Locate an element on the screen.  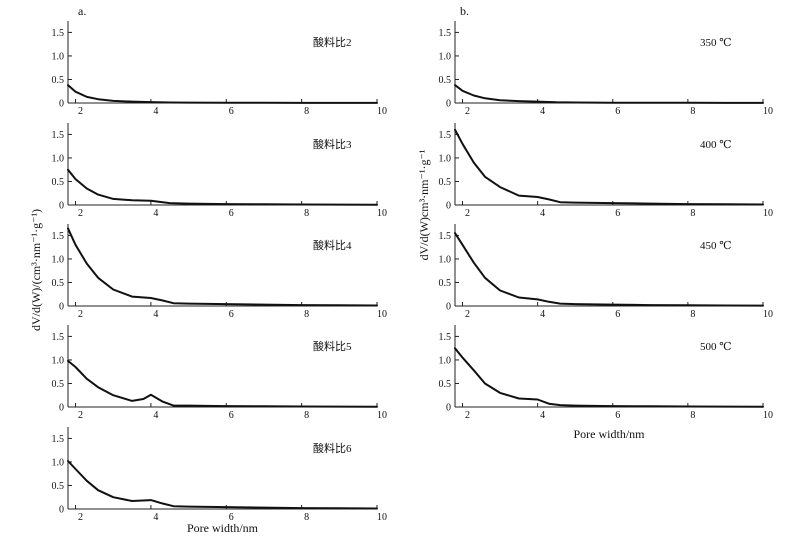
x-axis-title-b: Pore width/nm is located at coordinates (610, 434).